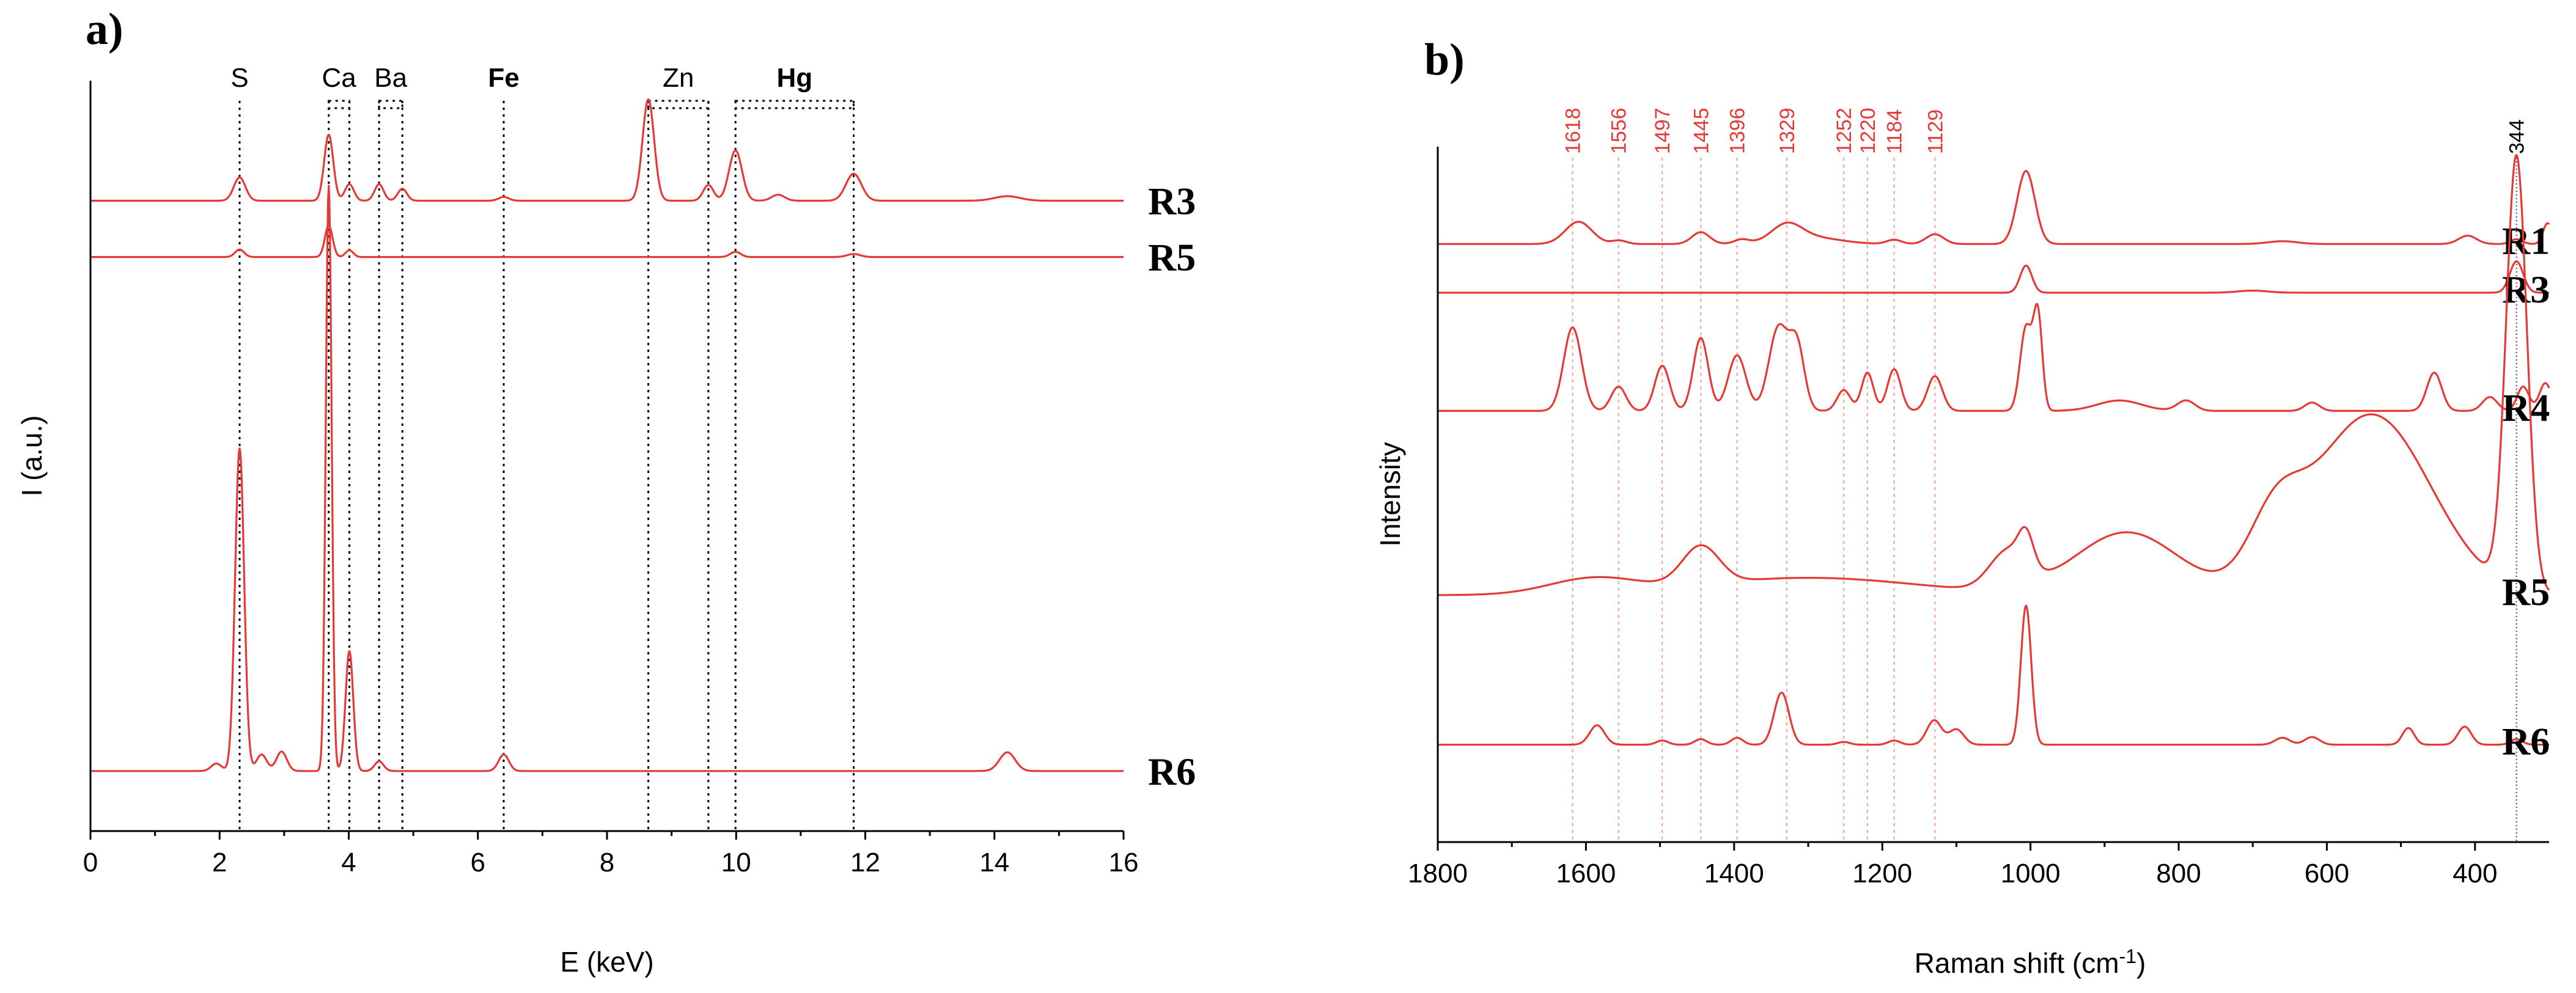 This screenshot has height=993, width=2576. I want to click on peak-label-1497: 1497, so click(1662, 131).